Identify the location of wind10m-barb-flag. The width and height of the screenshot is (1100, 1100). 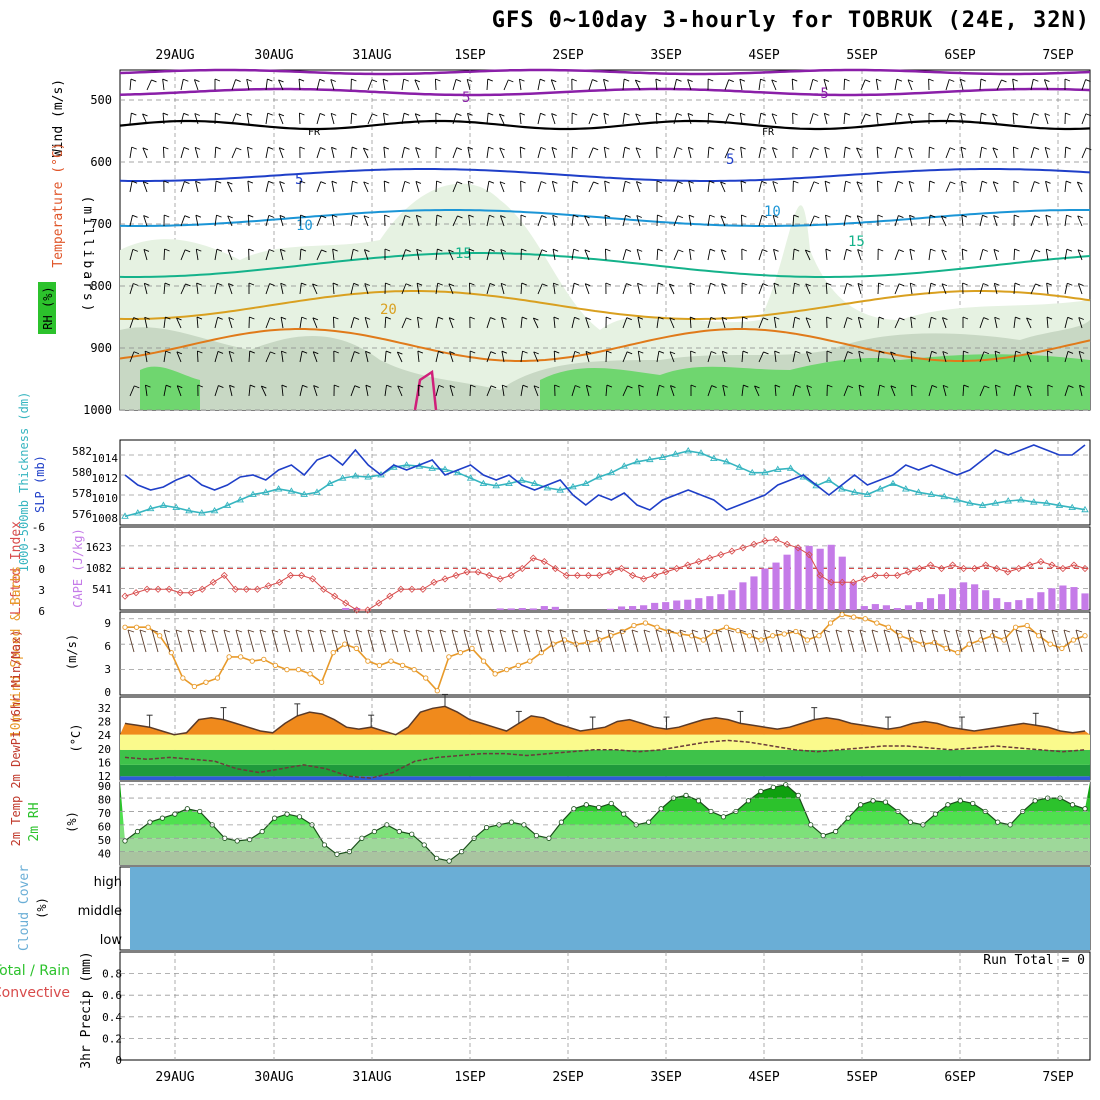
(467, 631).